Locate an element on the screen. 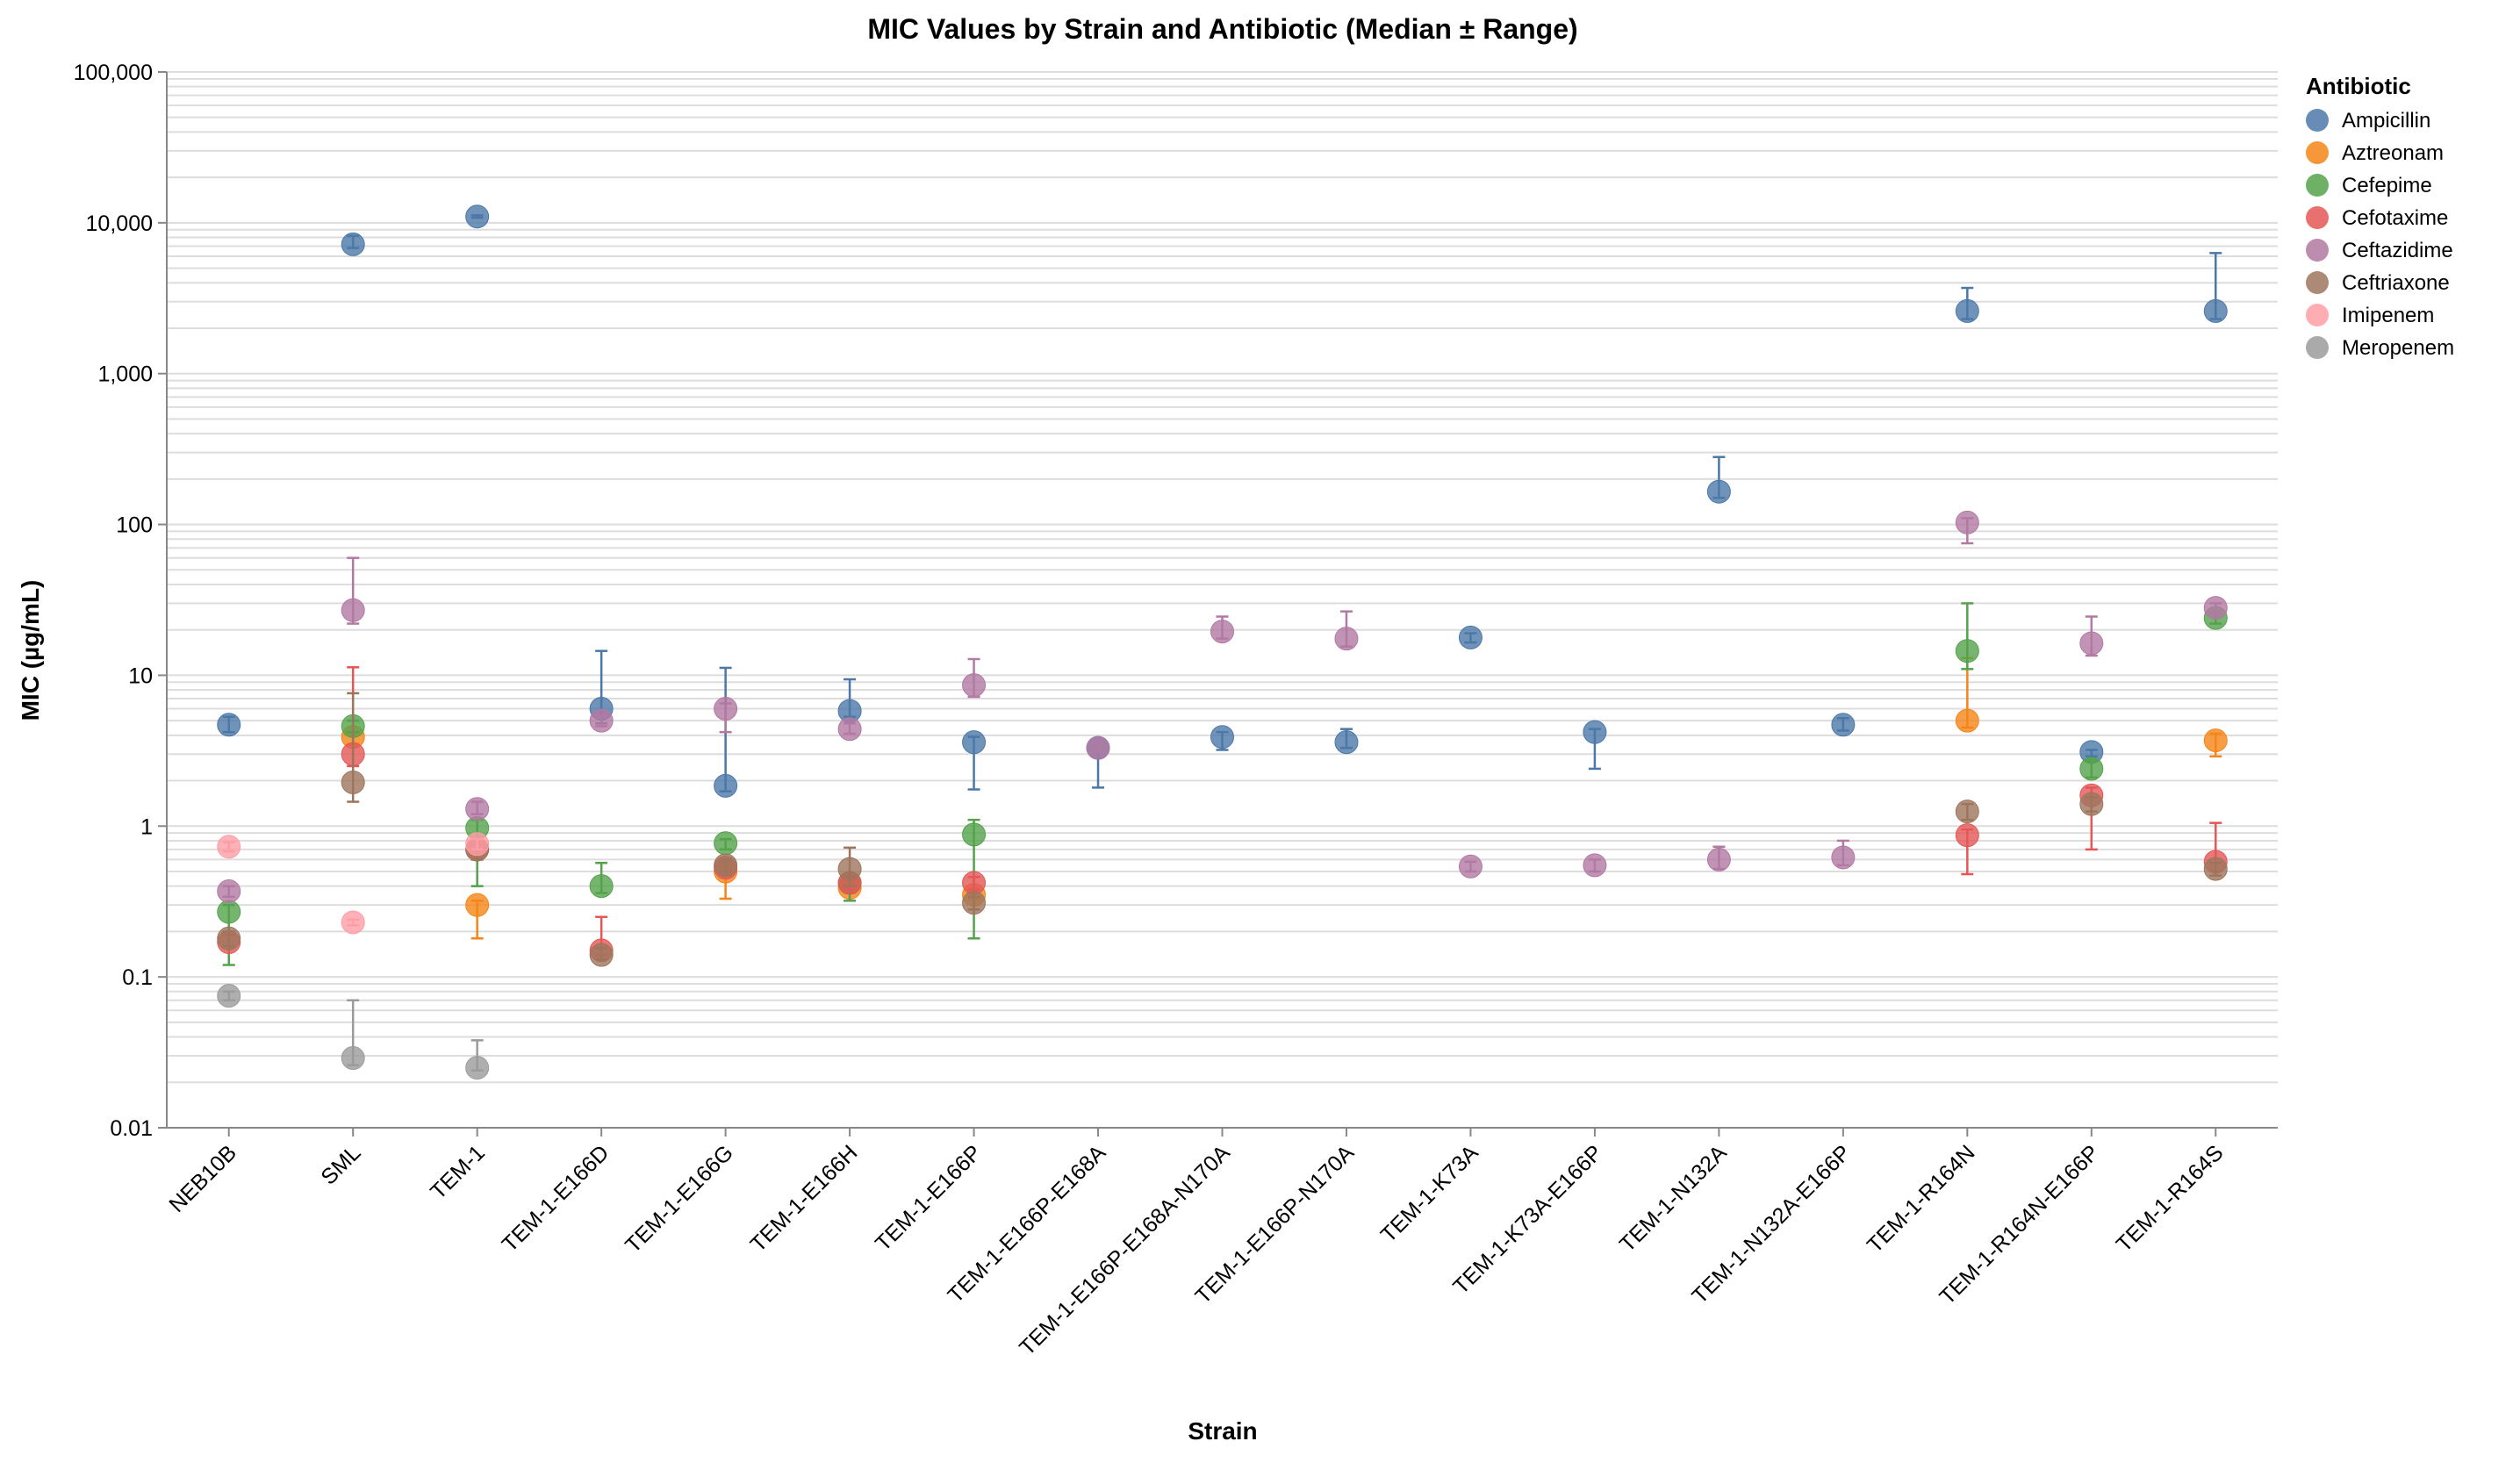  legend-item: Ampicillin is located at coordinates (2368, 121).